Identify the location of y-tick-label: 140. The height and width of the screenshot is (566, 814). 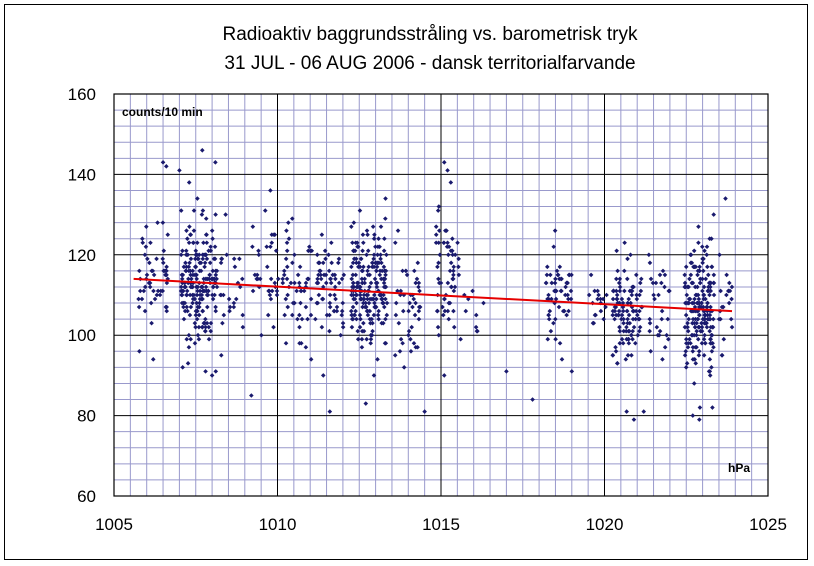
(82, 174).